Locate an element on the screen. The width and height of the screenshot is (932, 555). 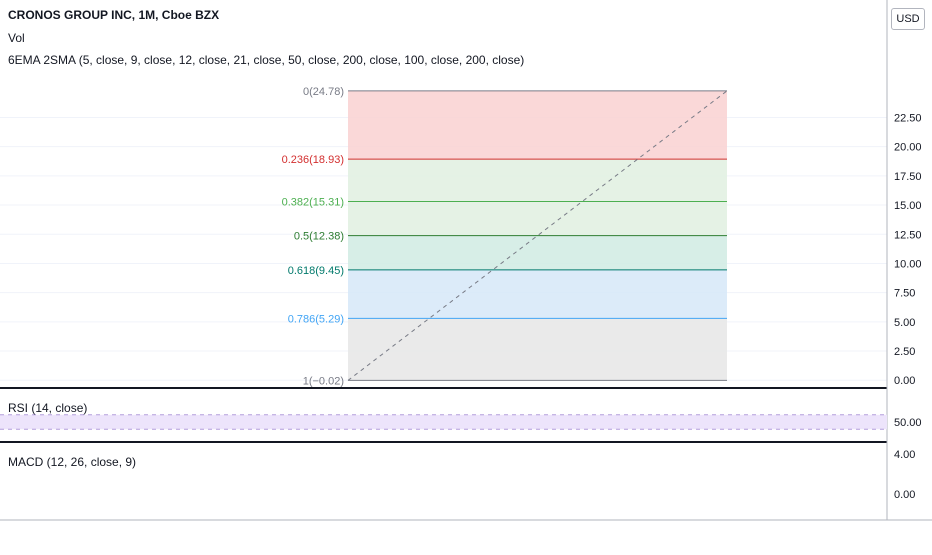
fib-level-label: 0.236(18.93) is located at coordinates (313, 160).